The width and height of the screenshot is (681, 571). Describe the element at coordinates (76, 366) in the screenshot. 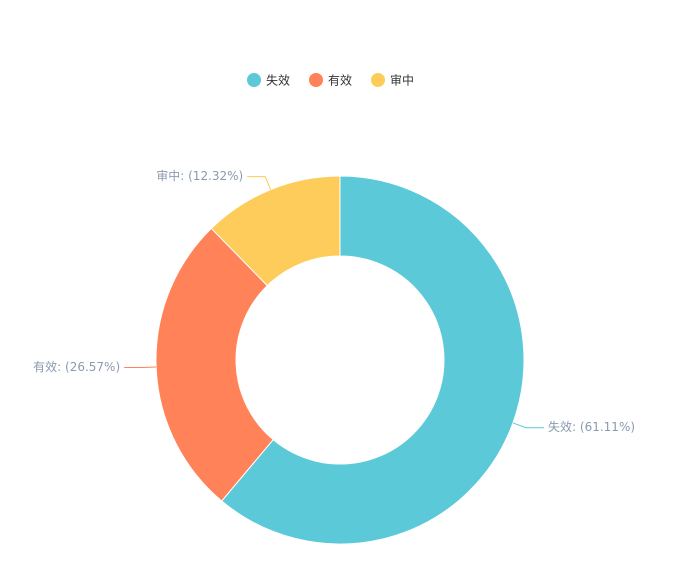

I see `data-label: 有效: (26.57%)` at that location.